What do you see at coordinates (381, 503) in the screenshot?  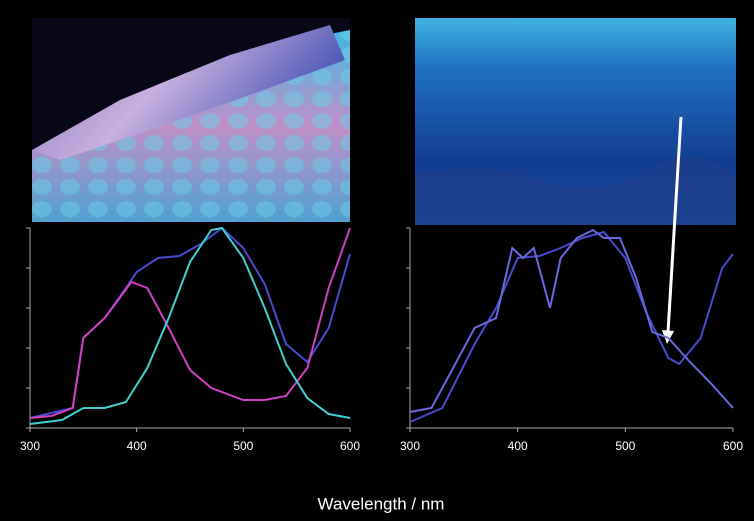 I see `x-axis-label: Wavelength / nm` at bounding box center [381, 503].